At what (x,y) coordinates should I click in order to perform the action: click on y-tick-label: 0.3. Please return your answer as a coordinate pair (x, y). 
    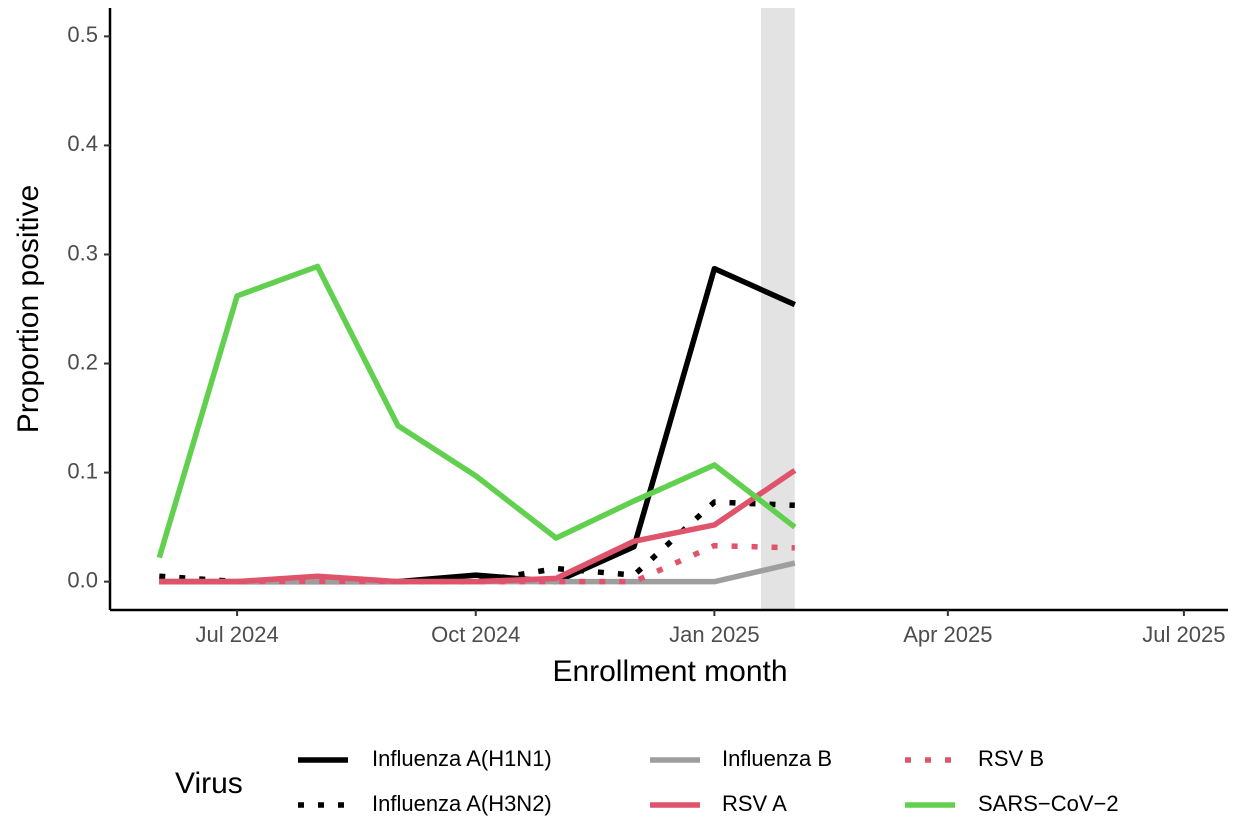
    Looking at the image, I should click on (82, 252).